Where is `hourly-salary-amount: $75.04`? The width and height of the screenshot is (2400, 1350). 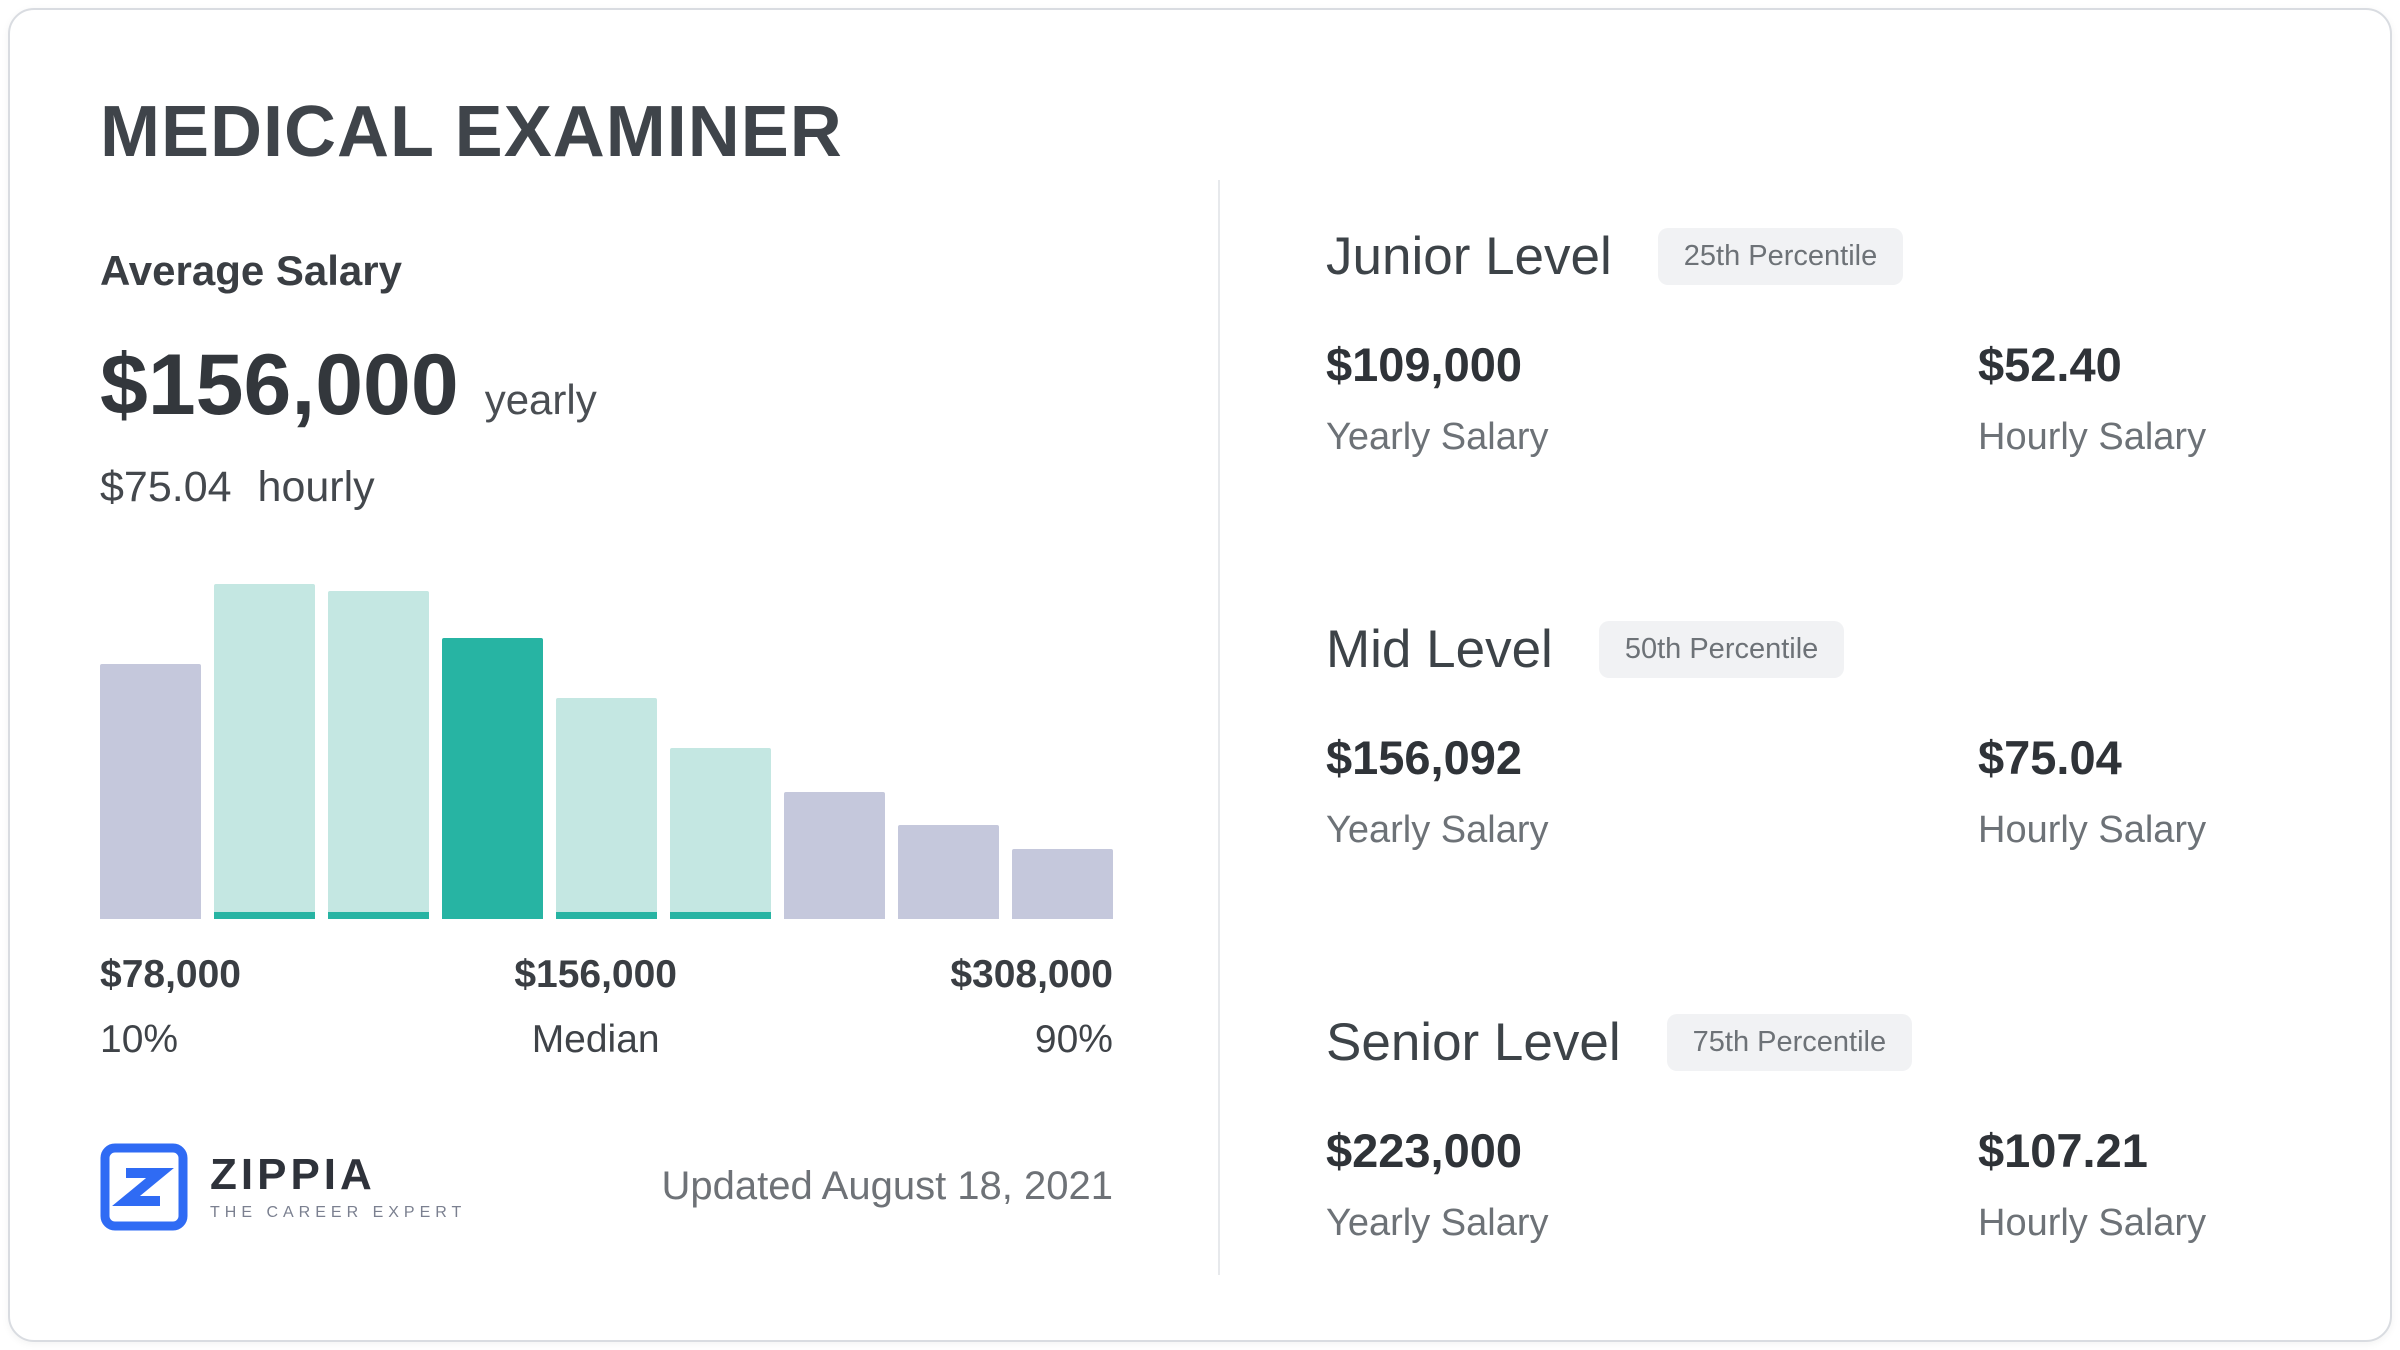 hourly-salary-amount: $75.04 is located at coordinates (2050, 757).